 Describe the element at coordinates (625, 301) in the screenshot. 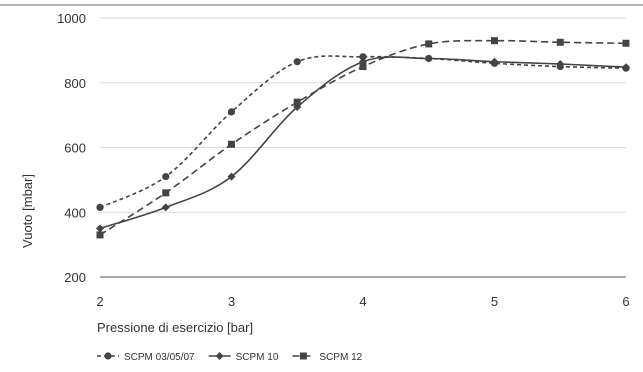

I see `x-tick-label: 6` at that location.